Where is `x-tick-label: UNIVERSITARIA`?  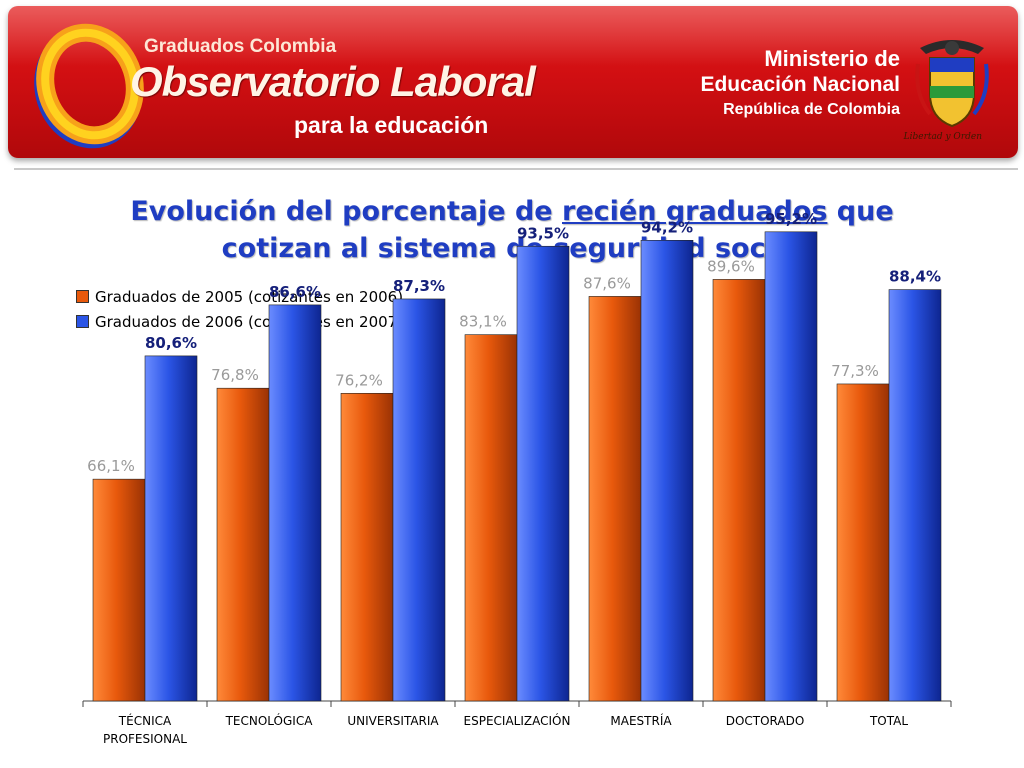
x-tick-label: UNIVERSITARIA is located at coordinates (393, 721).